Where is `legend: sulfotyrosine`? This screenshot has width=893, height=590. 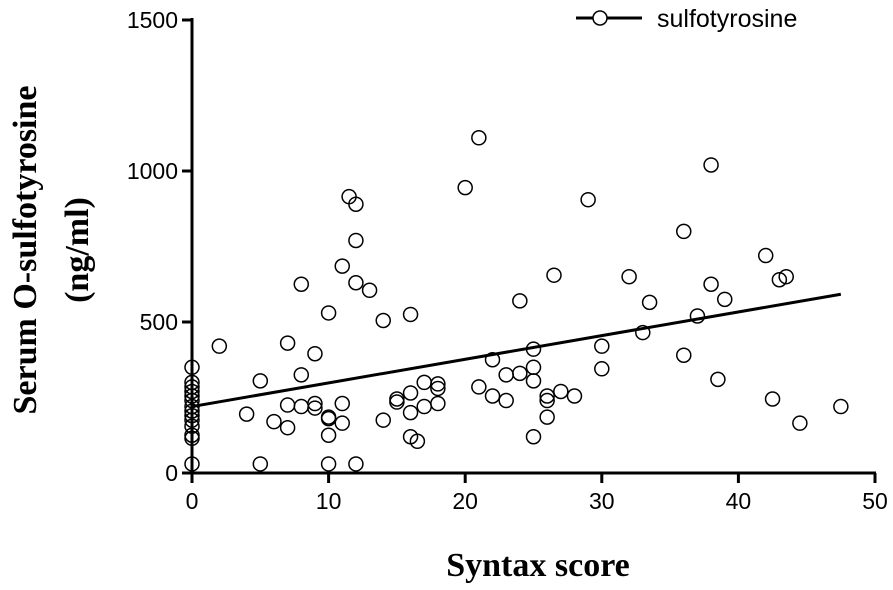
legend: sulfotyrosine is located at coordinates (686, 19).